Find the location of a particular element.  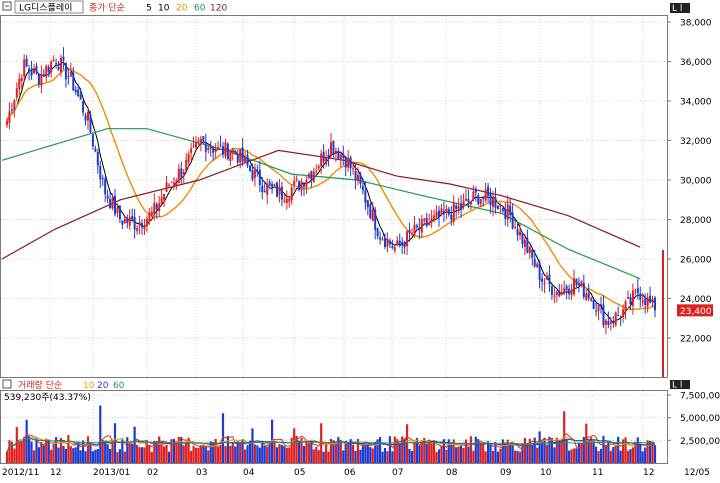

date-label: 10 is located at coordinates (546, 473).